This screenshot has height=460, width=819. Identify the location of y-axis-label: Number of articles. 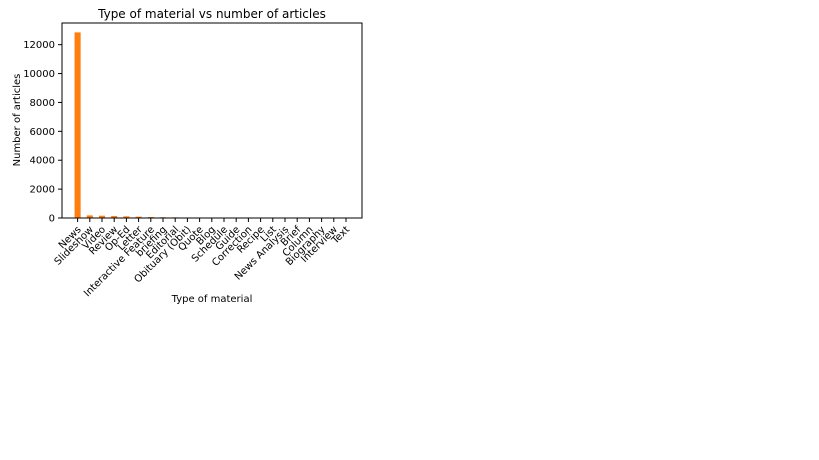
(17, 120).